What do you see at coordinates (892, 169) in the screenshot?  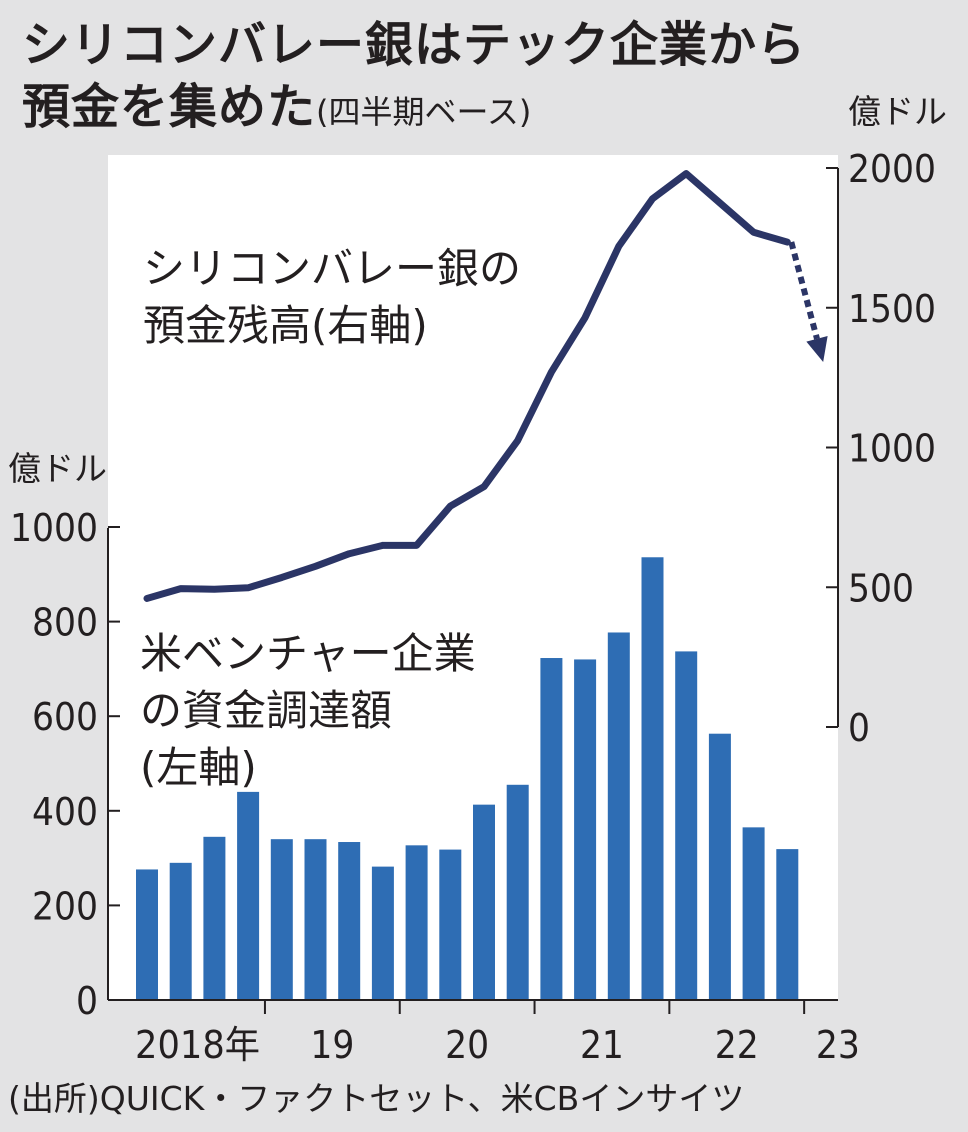 I see `right-tick-label-2000: 2000` at bounding box center [892, 169].